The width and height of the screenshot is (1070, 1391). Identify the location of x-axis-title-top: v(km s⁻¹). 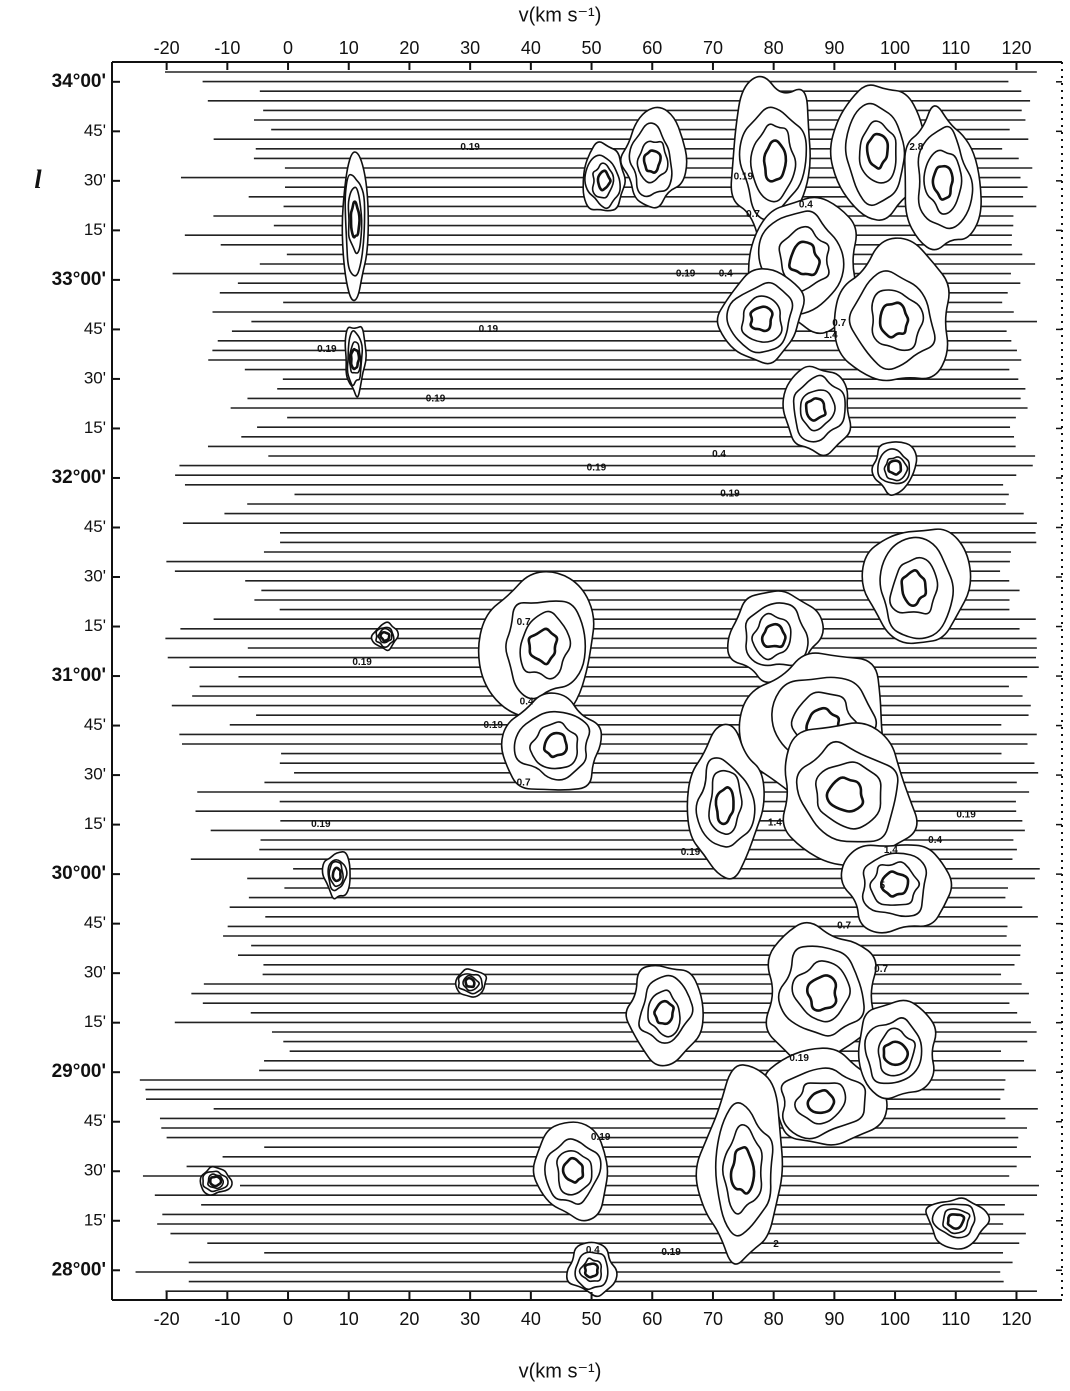
(560, 15).